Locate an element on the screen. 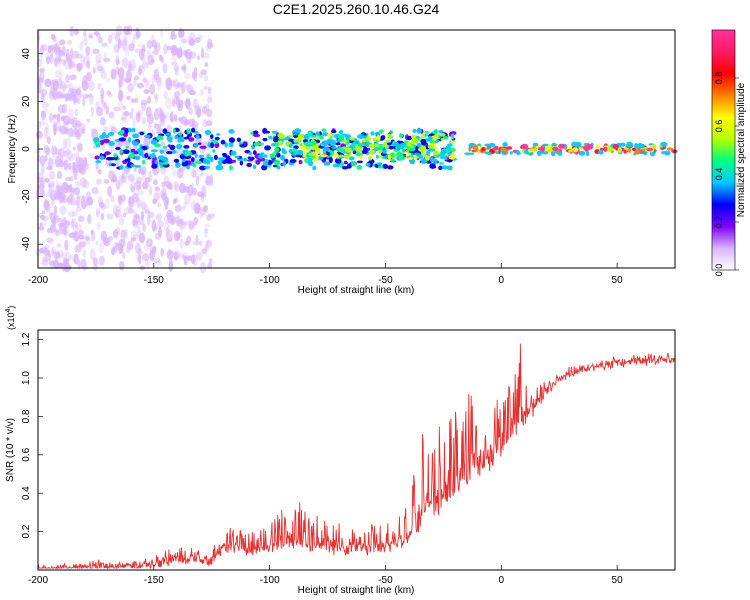 This screenshot has width=750, height=600. colorbar-ticks: 0.0 0.2 0.4 0.6 0.8 is located at coordinates (726, 174).